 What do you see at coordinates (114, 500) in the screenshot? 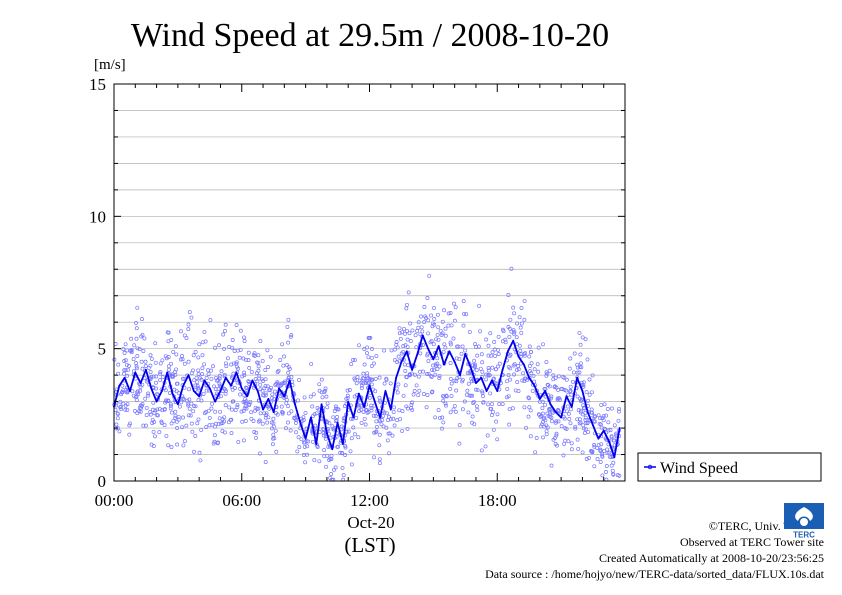
I see `x-tick-label-0000: 00:00` at bounding box center [114, 500].